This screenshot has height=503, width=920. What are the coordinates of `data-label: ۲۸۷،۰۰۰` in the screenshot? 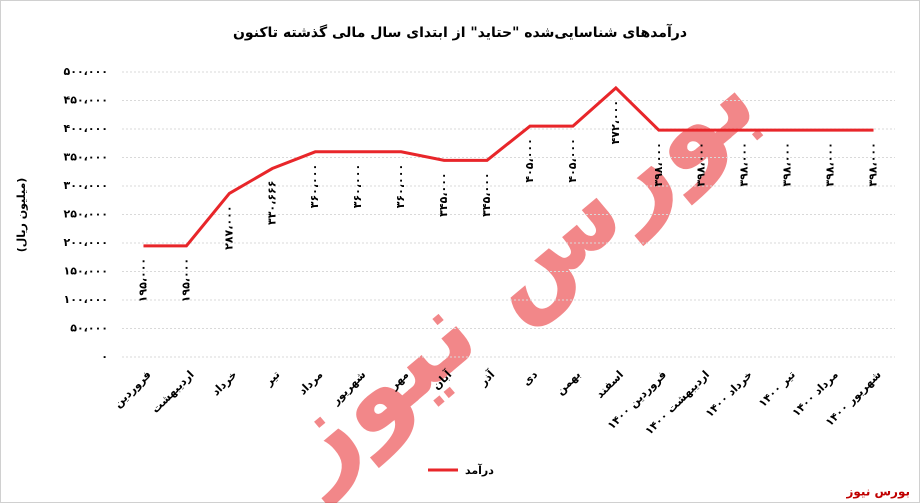 It's located at (228, 227).